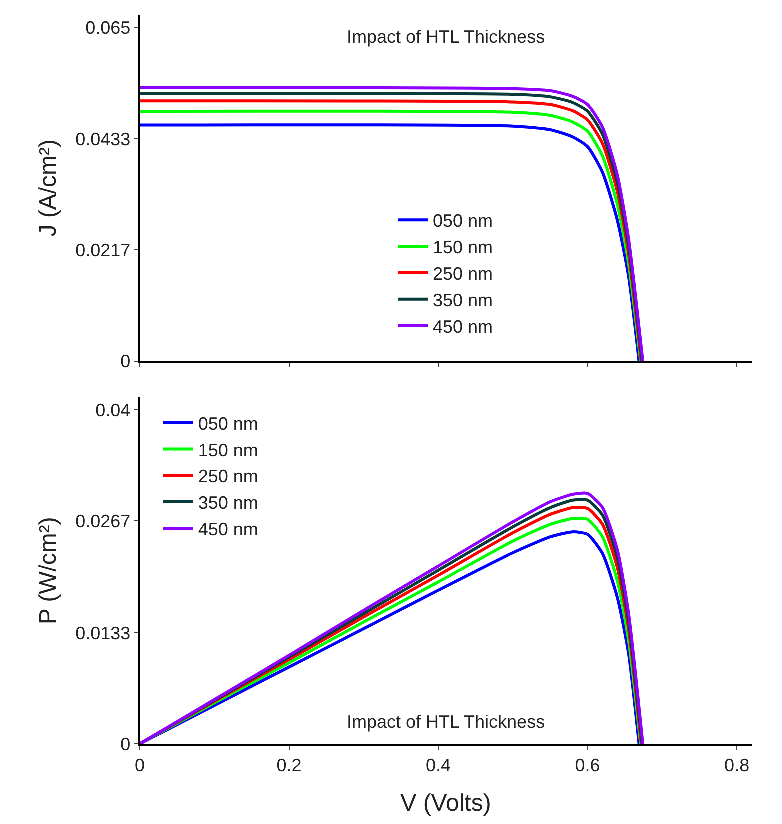  Describe the element at coordinates (140, 765) in the screenshot. I see `x-tick-label: 0` at that location.